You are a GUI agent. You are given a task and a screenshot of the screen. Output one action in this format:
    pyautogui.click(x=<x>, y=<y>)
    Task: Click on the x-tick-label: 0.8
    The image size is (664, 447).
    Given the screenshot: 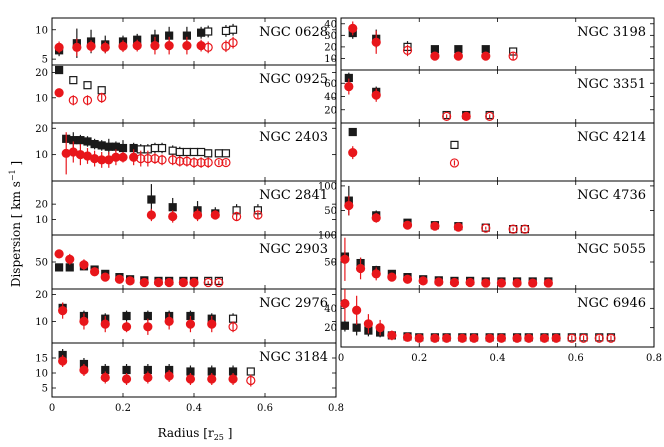 What is the action you would take?
    pyautogui.click(x=336, y=408)
    